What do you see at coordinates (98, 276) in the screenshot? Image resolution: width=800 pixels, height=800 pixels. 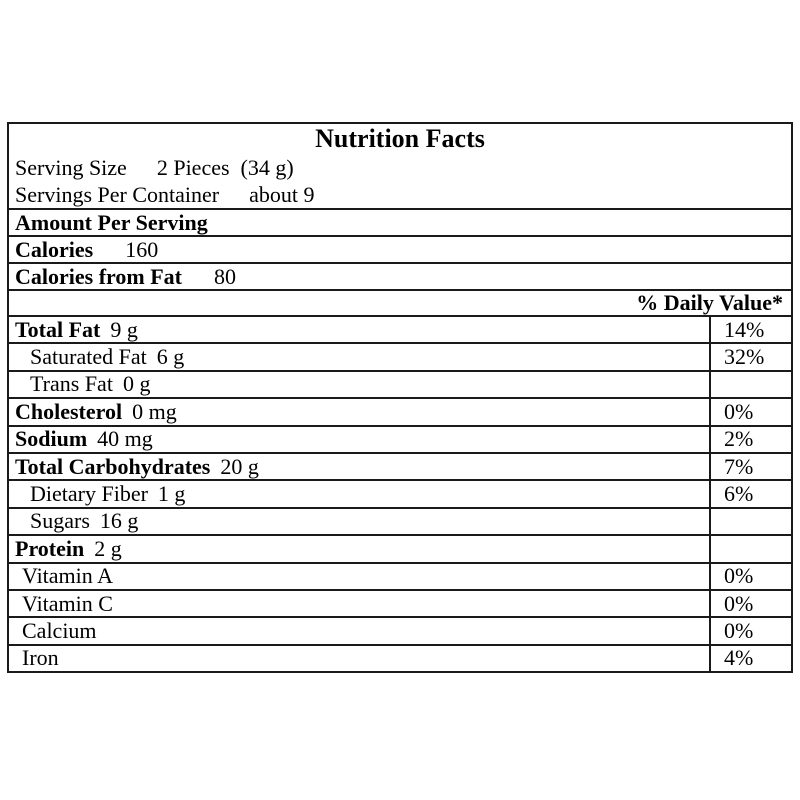 I see `calories-from-fat-label: Calories from Fat` at bounding box center [98, 276].